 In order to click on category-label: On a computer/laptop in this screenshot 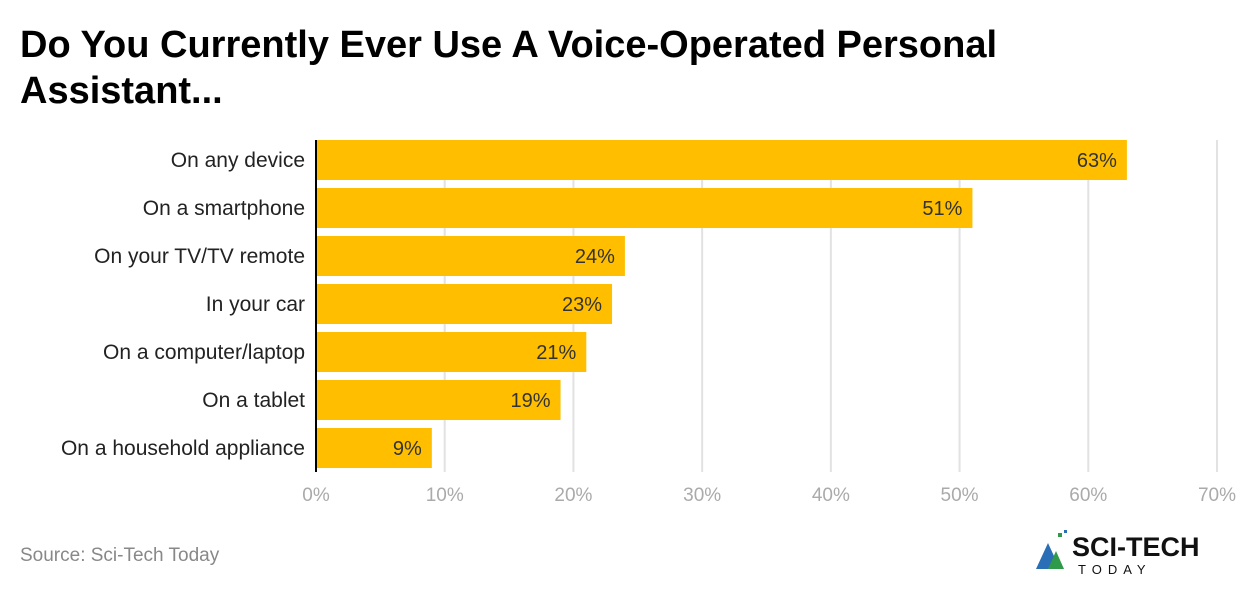, I will do `click(204, 352)`.